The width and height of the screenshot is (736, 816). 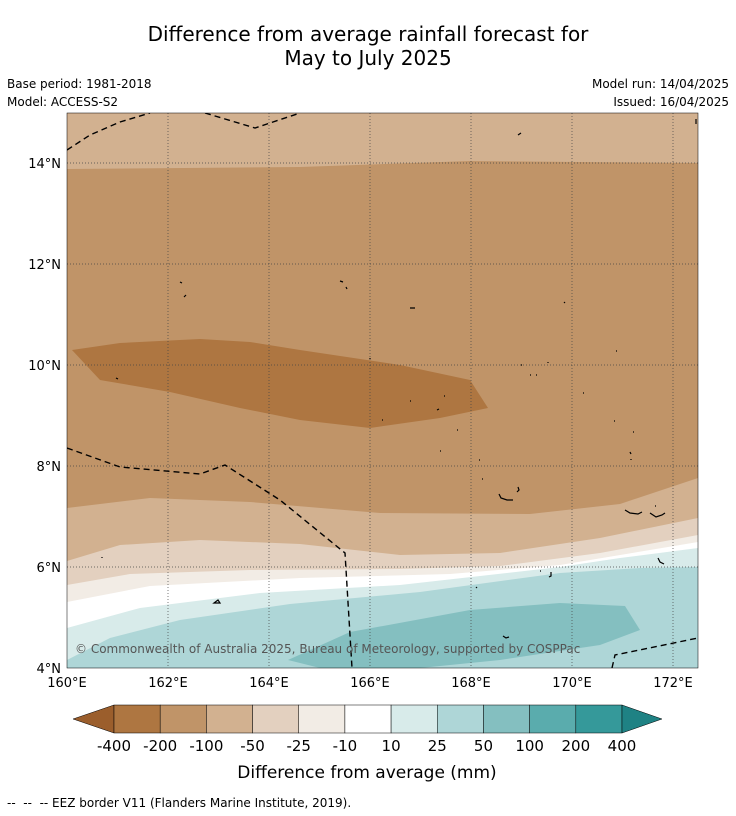 What do you see at coordinates (673, 683) in the screenshot?
I see `lon-tick-label: 172°E` at bounding box center [673, 683].